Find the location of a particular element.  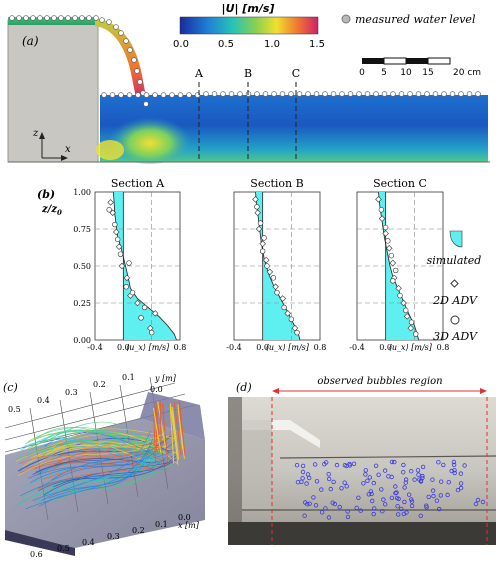

c-xtick-0: 0.6 is located at coordinates (36, 554).